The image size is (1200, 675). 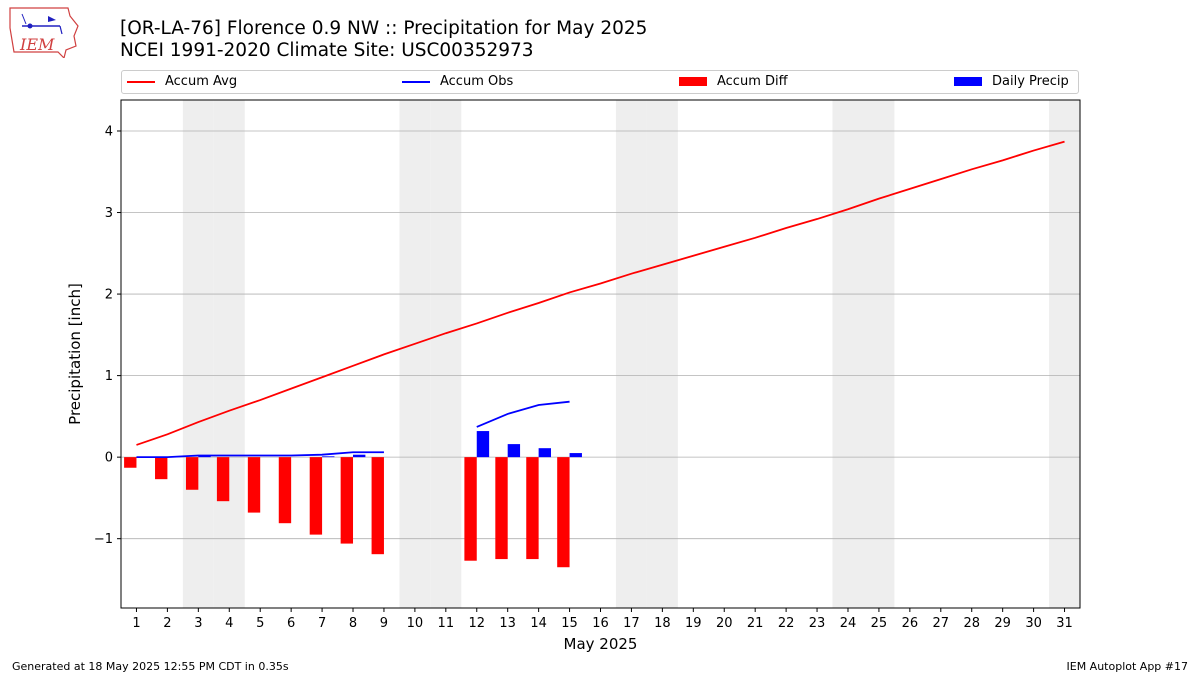 I want to click on footer-app: IEM Autoplot App #17, so click(x=1127, y=666).